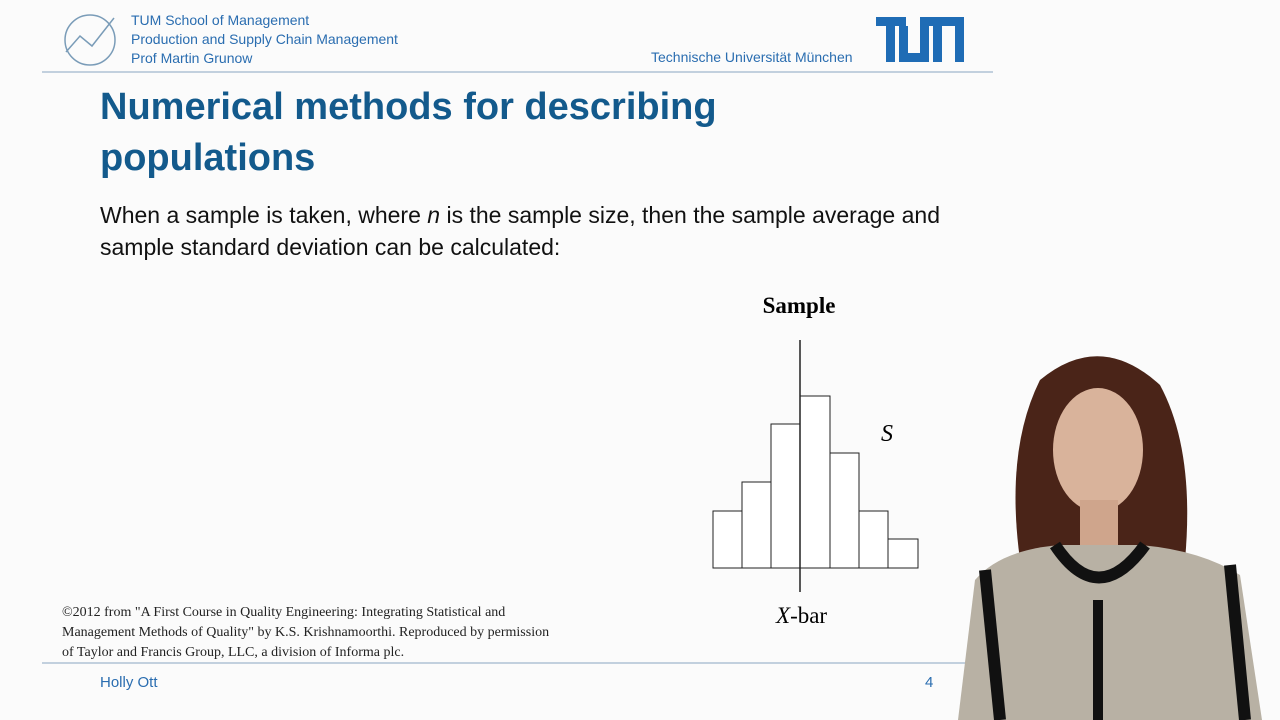 This screenshot has height=720, width=1280. Describe the element at coordinates (264, 215) in the screenshot. I see `body-text: When a sample is taken, where` at that location.